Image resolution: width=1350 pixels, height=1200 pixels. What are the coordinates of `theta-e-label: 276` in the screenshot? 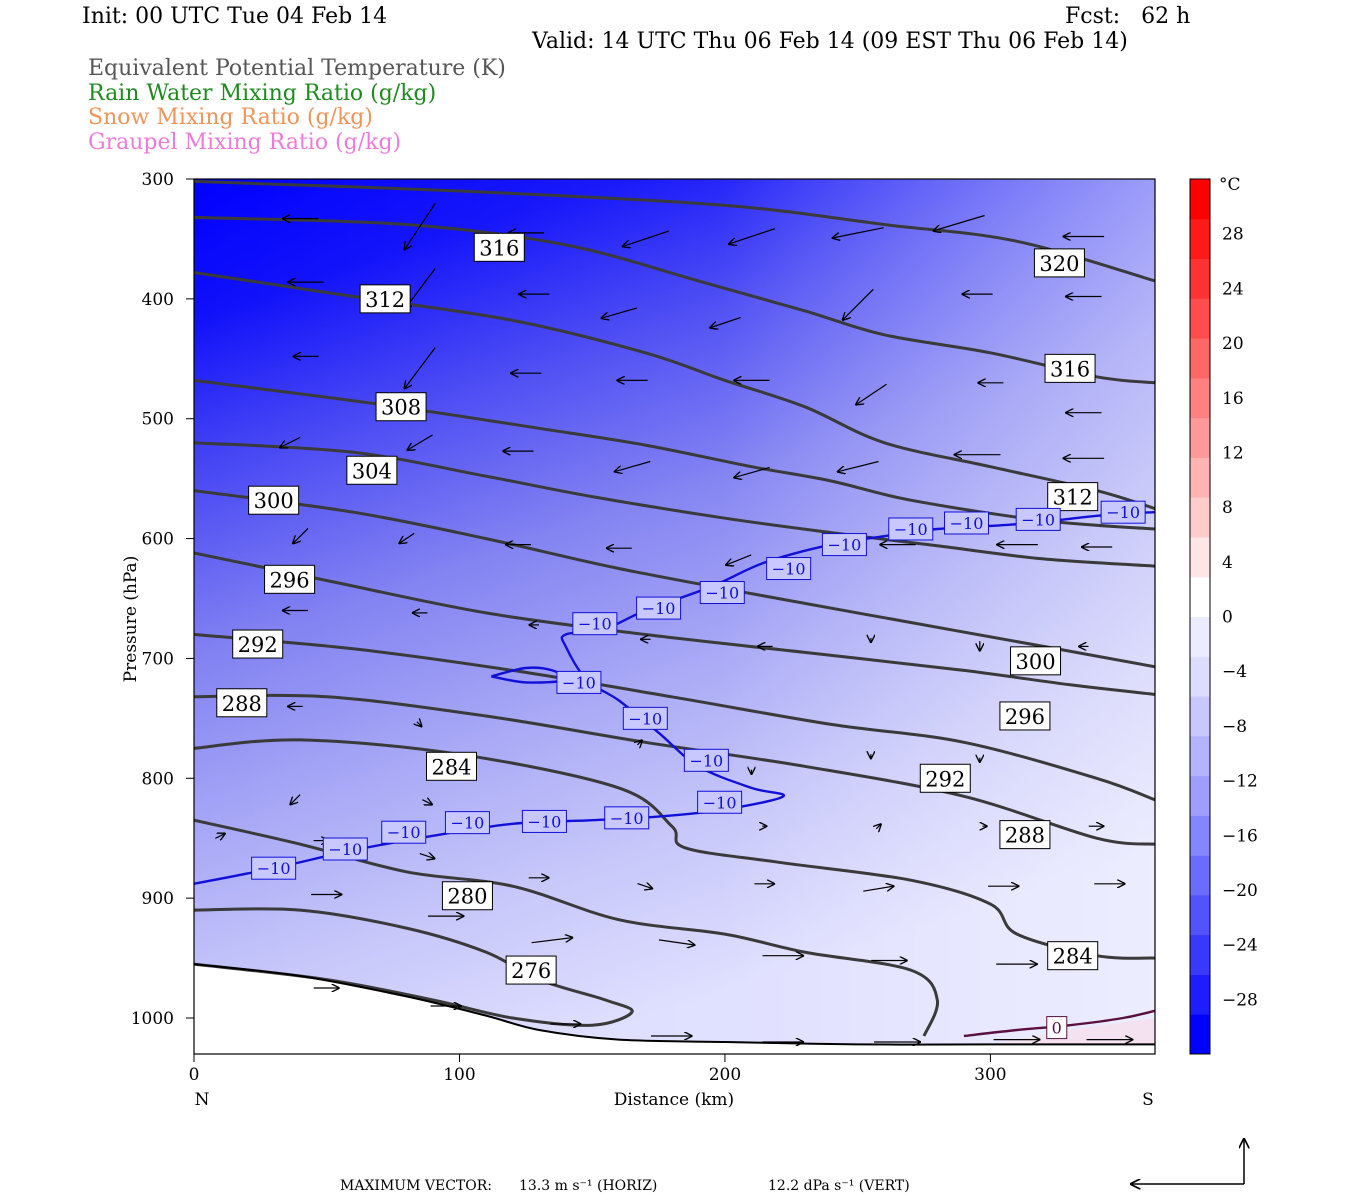 It's located at (531, 970).